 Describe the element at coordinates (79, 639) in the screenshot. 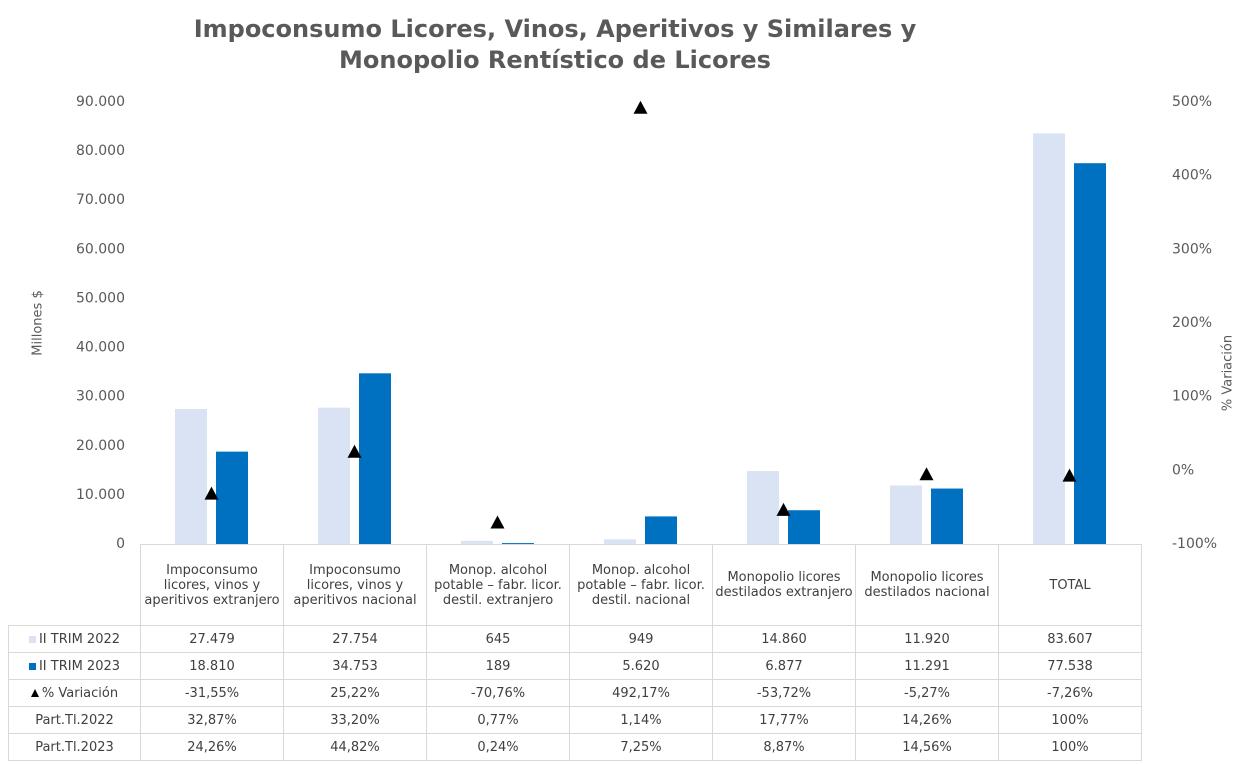

I see `legend-label: II TRIM 2022` at that location.